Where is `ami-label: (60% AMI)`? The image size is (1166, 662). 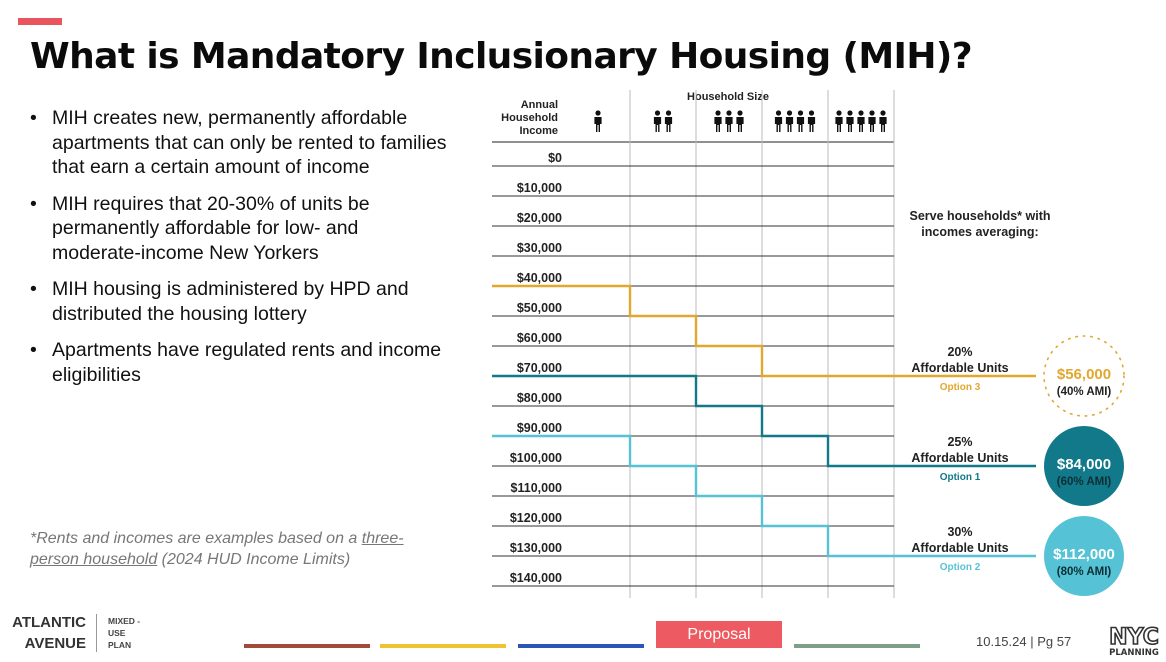 ami-label: (60% AMI) is located at coordinates (1084, 482).